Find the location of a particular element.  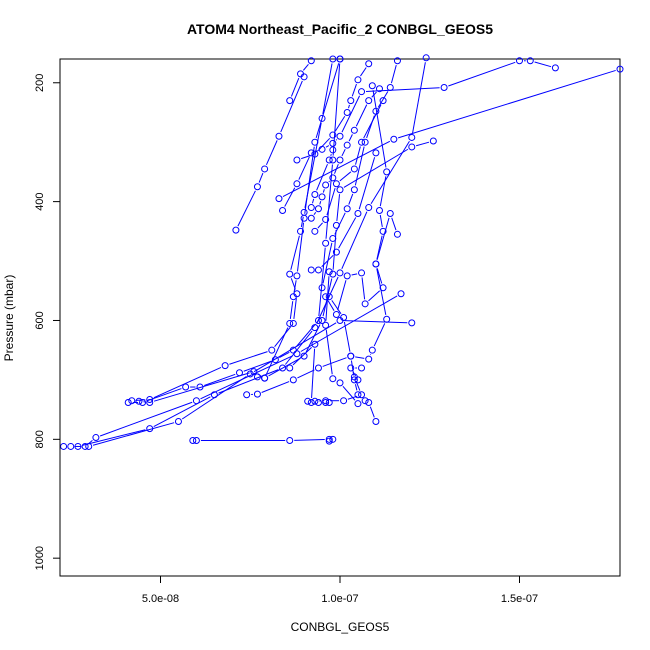

y-tick-label: 1000 is located at coordinates (40, 558).